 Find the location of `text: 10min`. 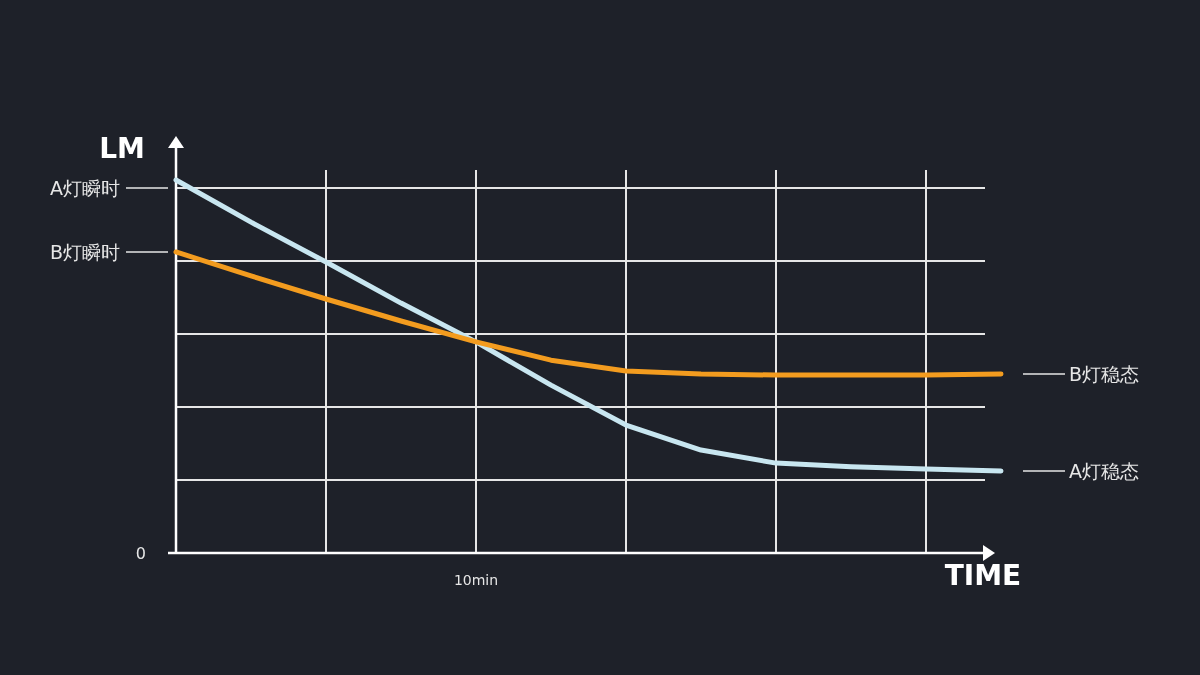

text: 10min is located at coordinates (476, 580).